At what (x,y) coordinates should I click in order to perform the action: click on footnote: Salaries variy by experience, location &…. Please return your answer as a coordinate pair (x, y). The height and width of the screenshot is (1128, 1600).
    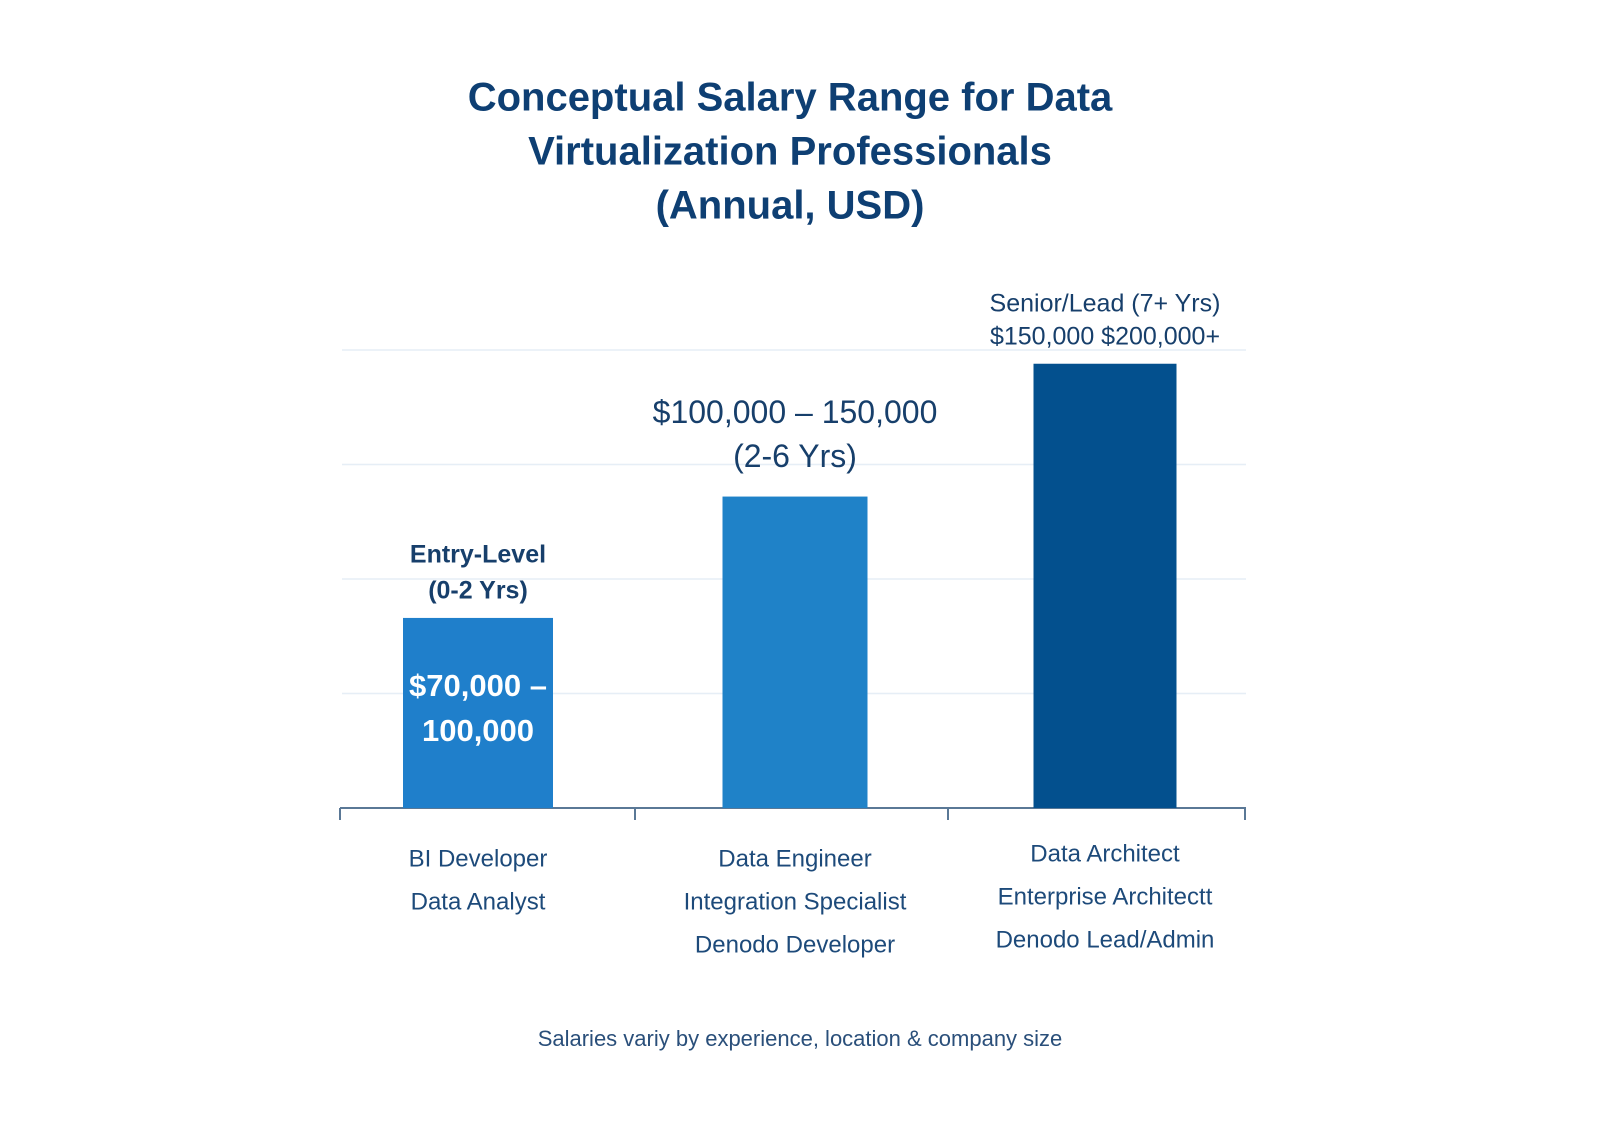
    Looking at the image, I should click on (800, 1038).